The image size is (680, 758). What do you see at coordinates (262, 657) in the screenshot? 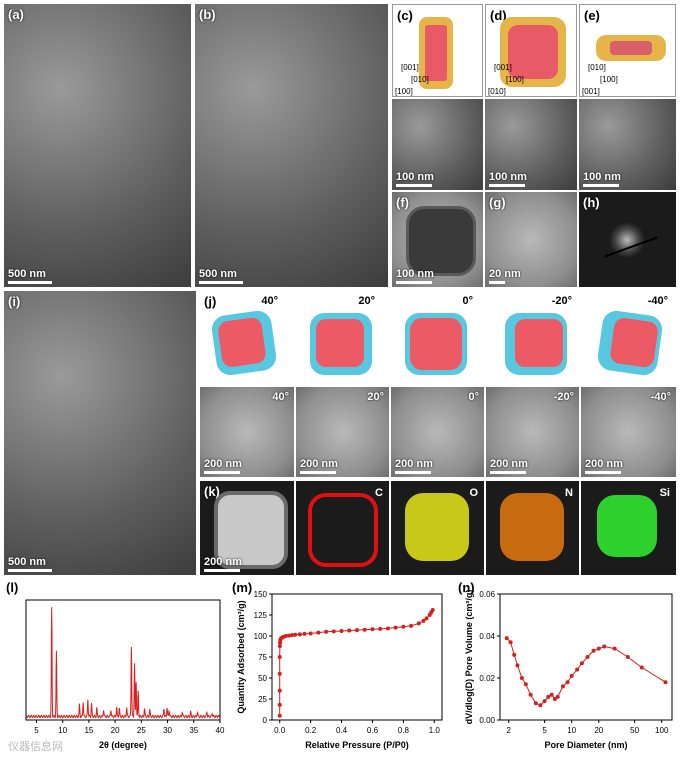
I see `y-tick-label: 75` at bounding box center [262, 657].